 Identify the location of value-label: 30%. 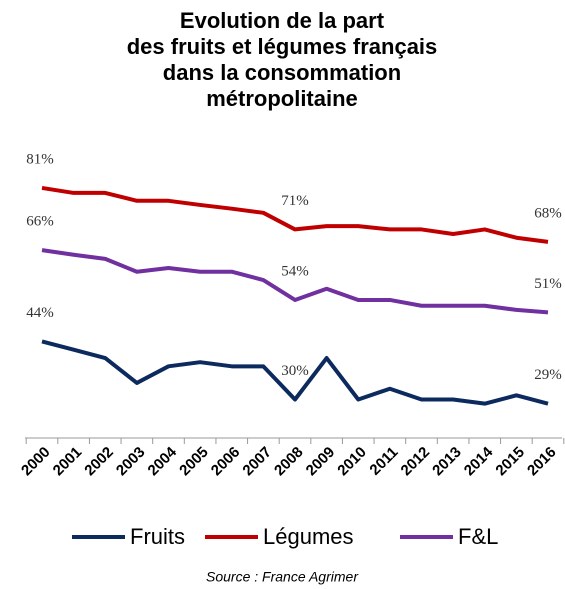
(295, 371).